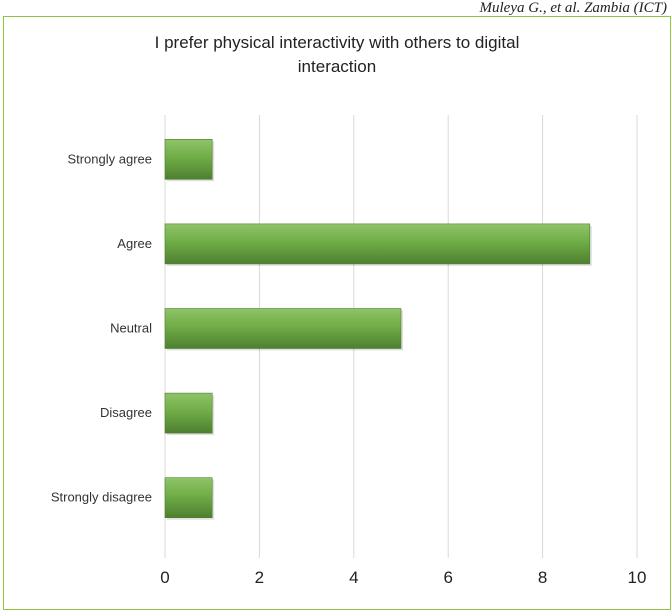 This screenshot has height=610, width=671. I want to click on bar-agree, so click(377, 244).